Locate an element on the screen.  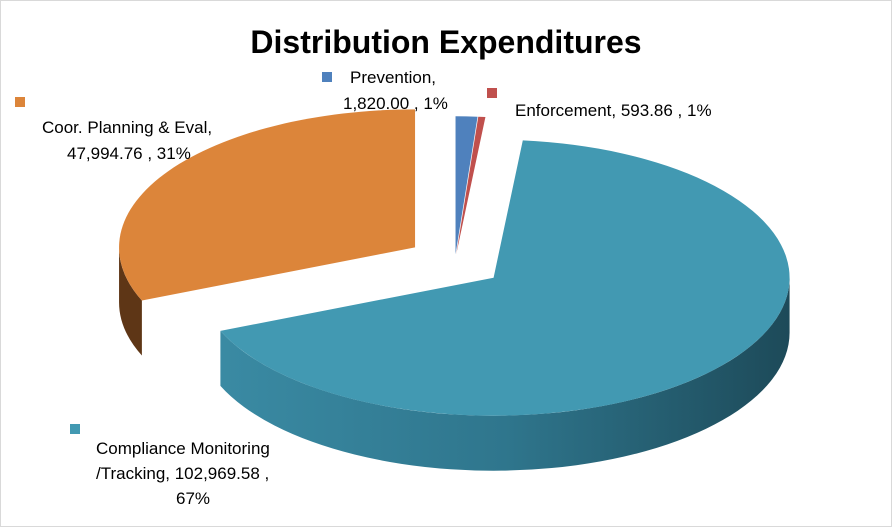
compliance-swatch is located at coordinates (75, 429).